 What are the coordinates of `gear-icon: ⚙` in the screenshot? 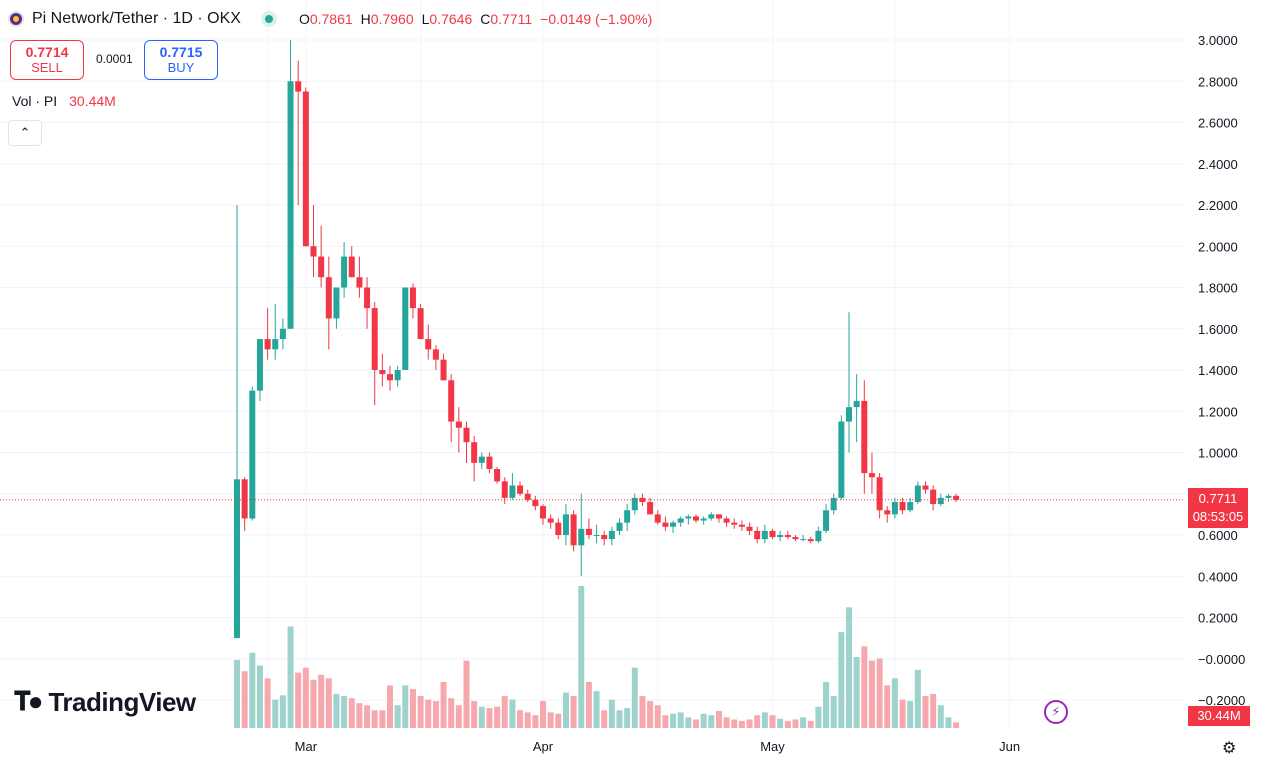 It's located at (1229, 748).